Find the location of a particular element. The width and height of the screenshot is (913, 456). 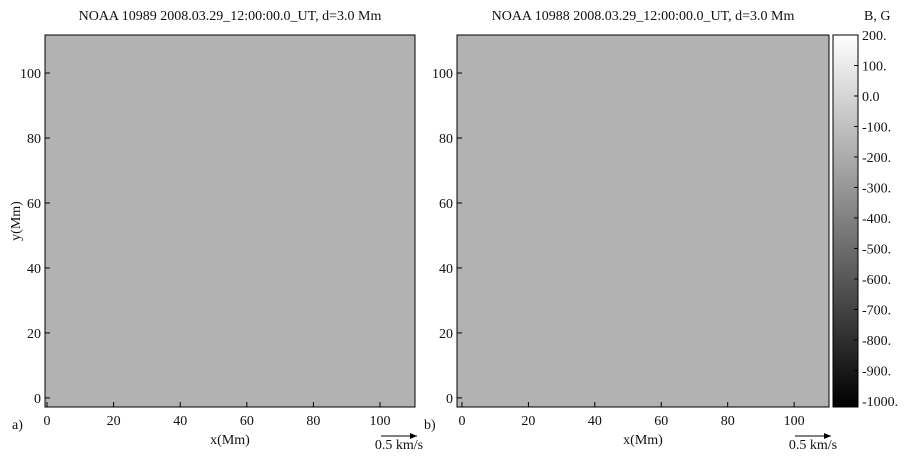

colorbar-title: B, G is located at coordinates (877, 16).